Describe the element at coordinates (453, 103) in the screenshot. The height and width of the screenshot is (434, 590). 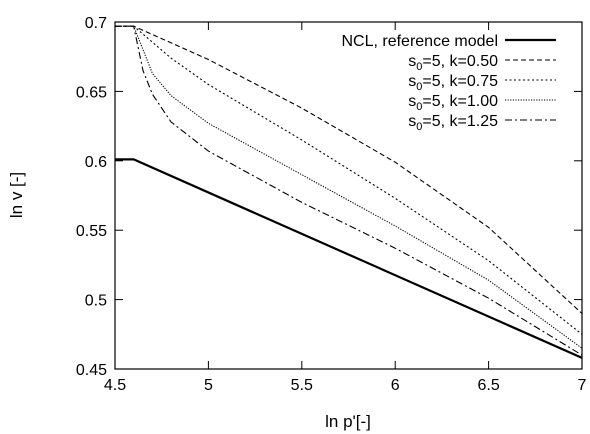
I see `legend-label: s0=5, k=1.00` at that location.